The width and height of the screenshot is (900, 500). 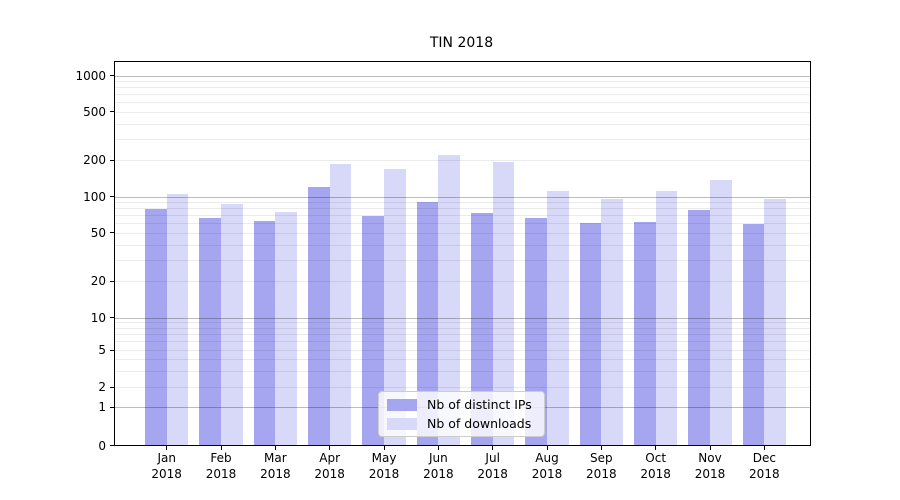 I want to click on bar-downloads-jan, so click(x=177, y=319).